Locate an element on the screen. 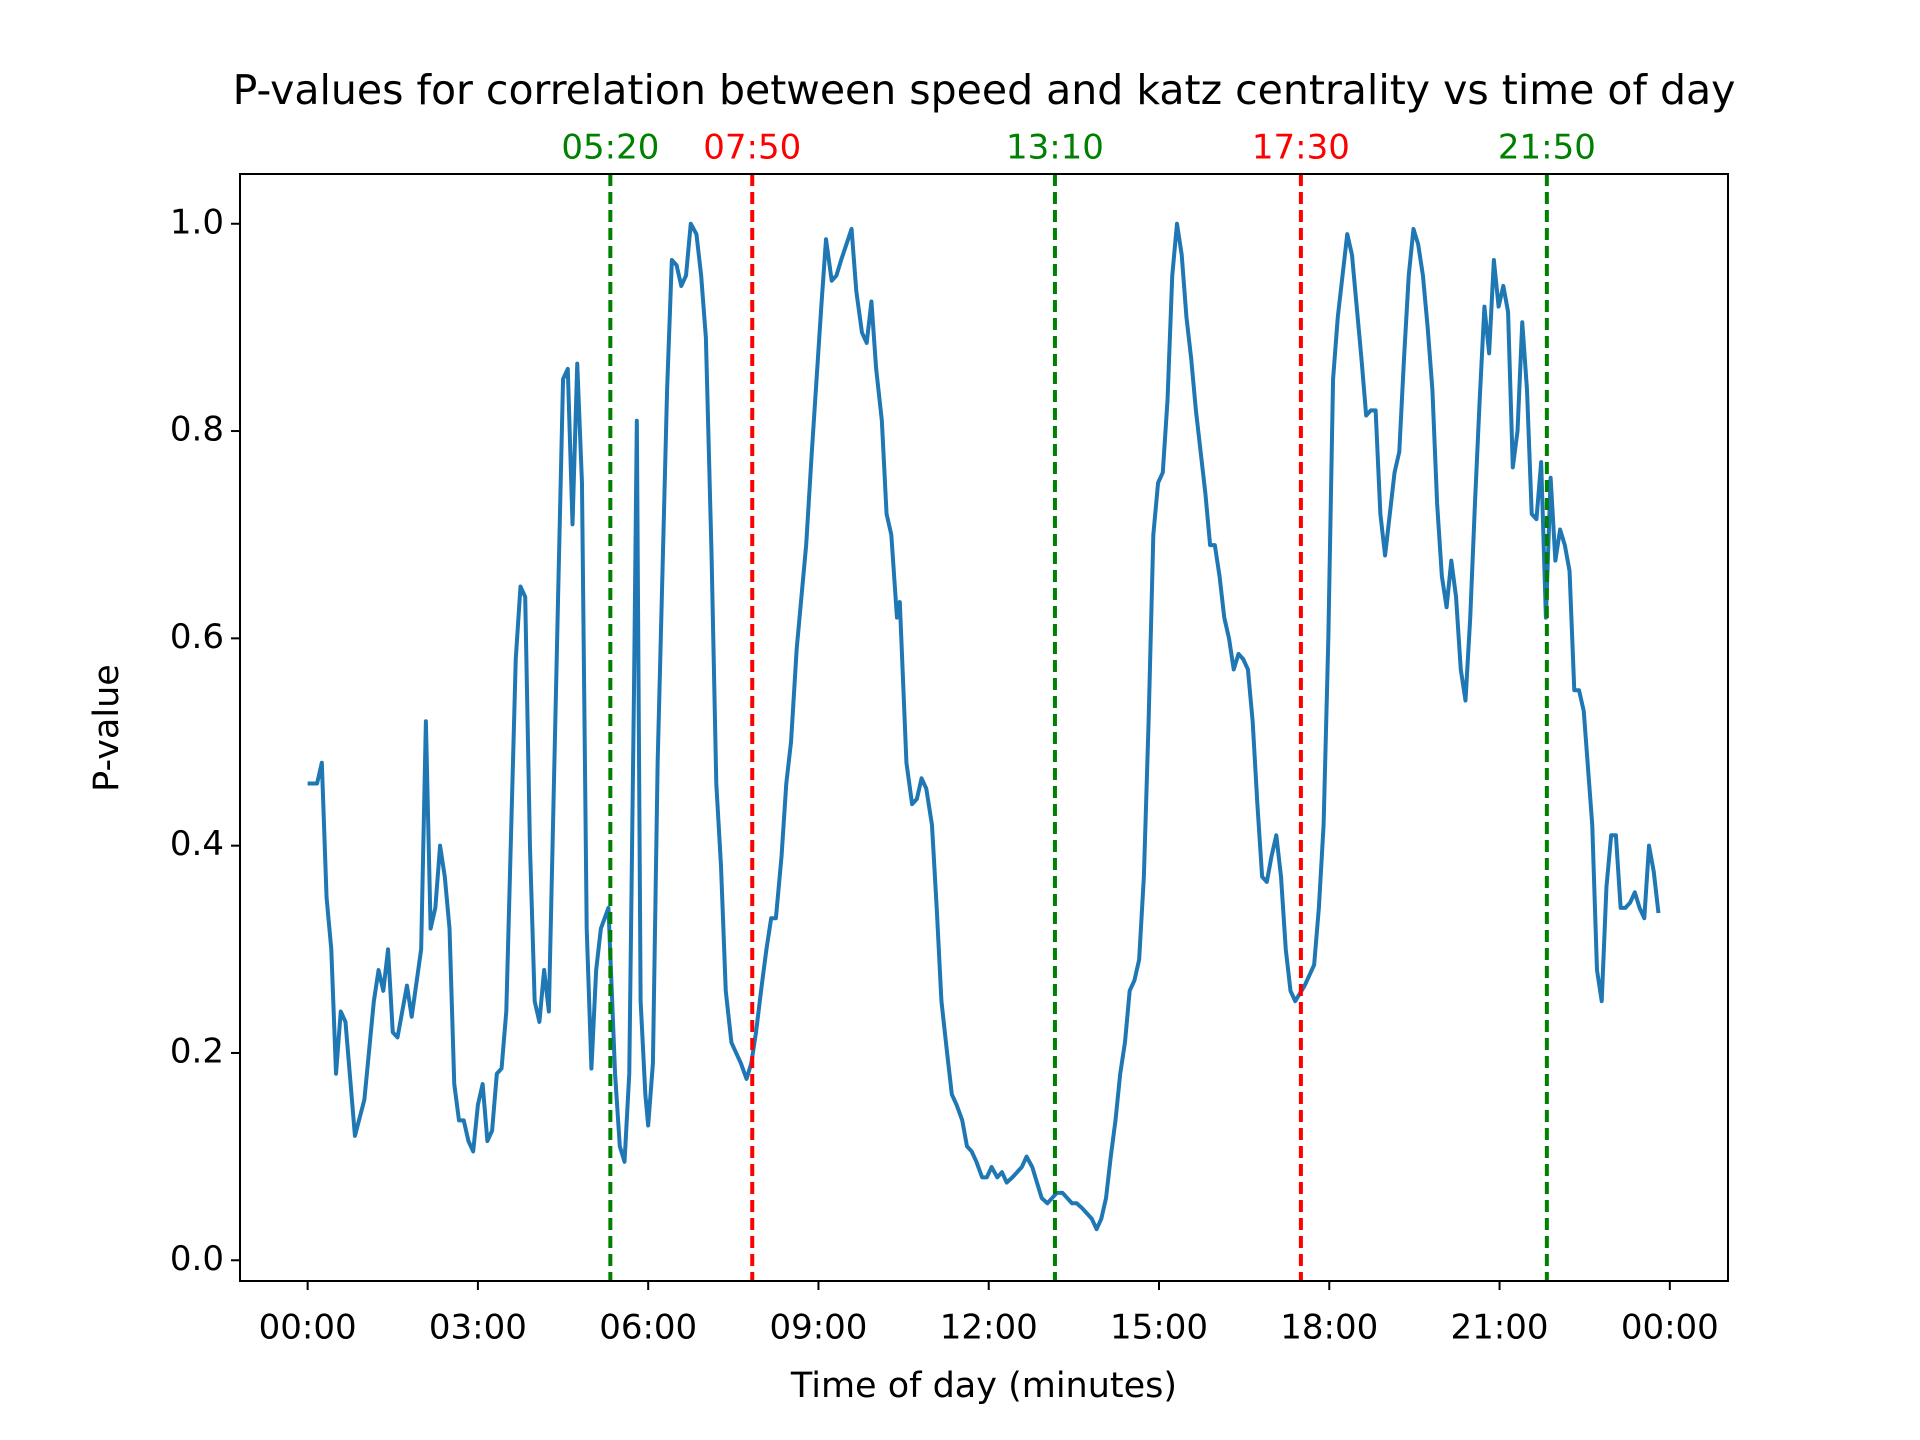  y-tick-label: 0.4 is located at coordinates (197, 844).